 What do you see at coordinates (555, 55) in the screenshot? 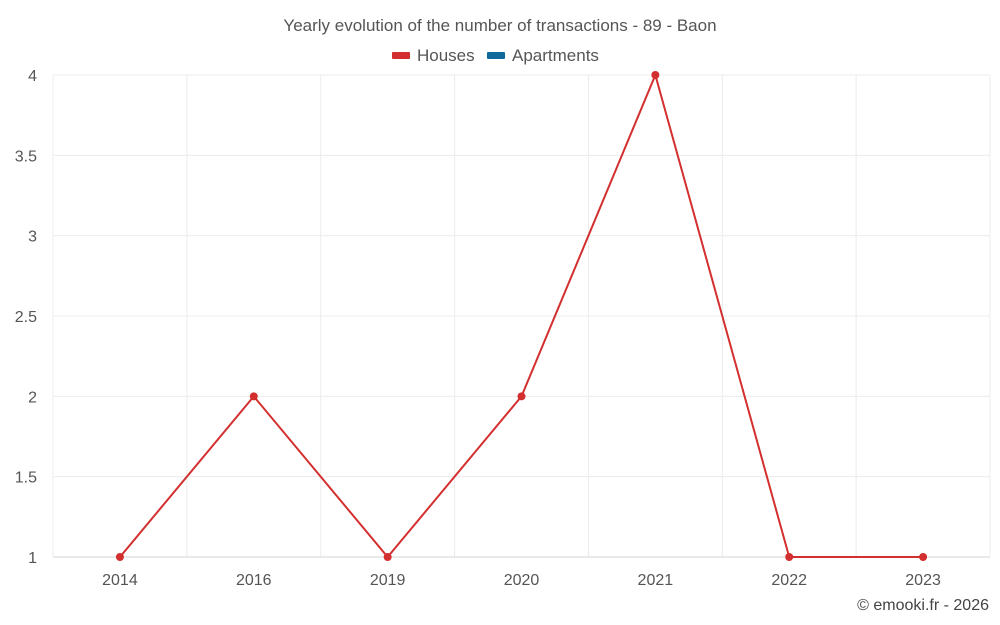
I see `legend-label-apartments: Apartments` at bounding box center [555, 55].